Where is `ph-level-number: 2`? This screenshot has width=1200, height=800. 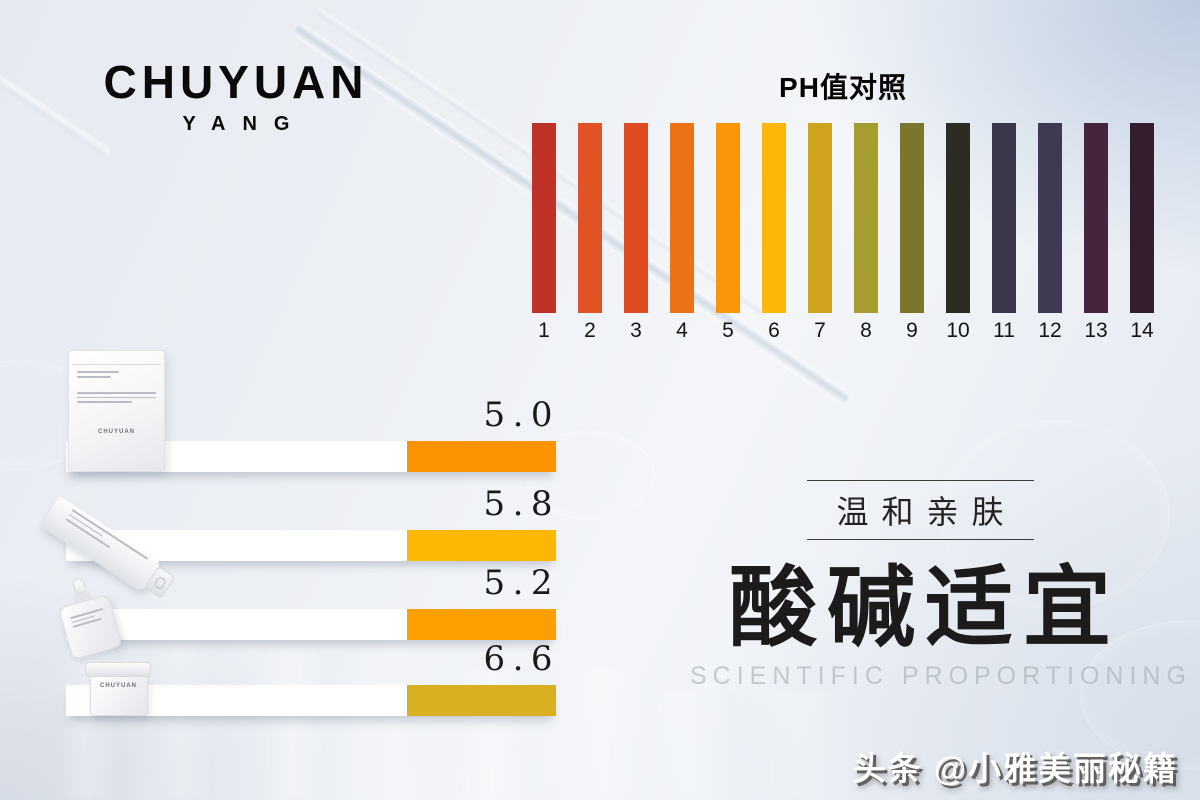 ph-level-number: 2 is located at coordinates (590, 330).